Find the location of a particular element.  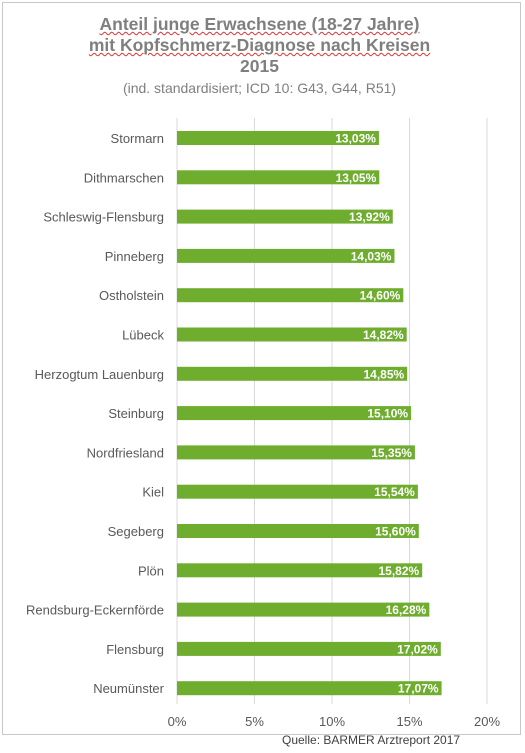

title-line-2: mit Kopfschmerz-Diagnose nach Kreisen is located at coordinates (259, 45).